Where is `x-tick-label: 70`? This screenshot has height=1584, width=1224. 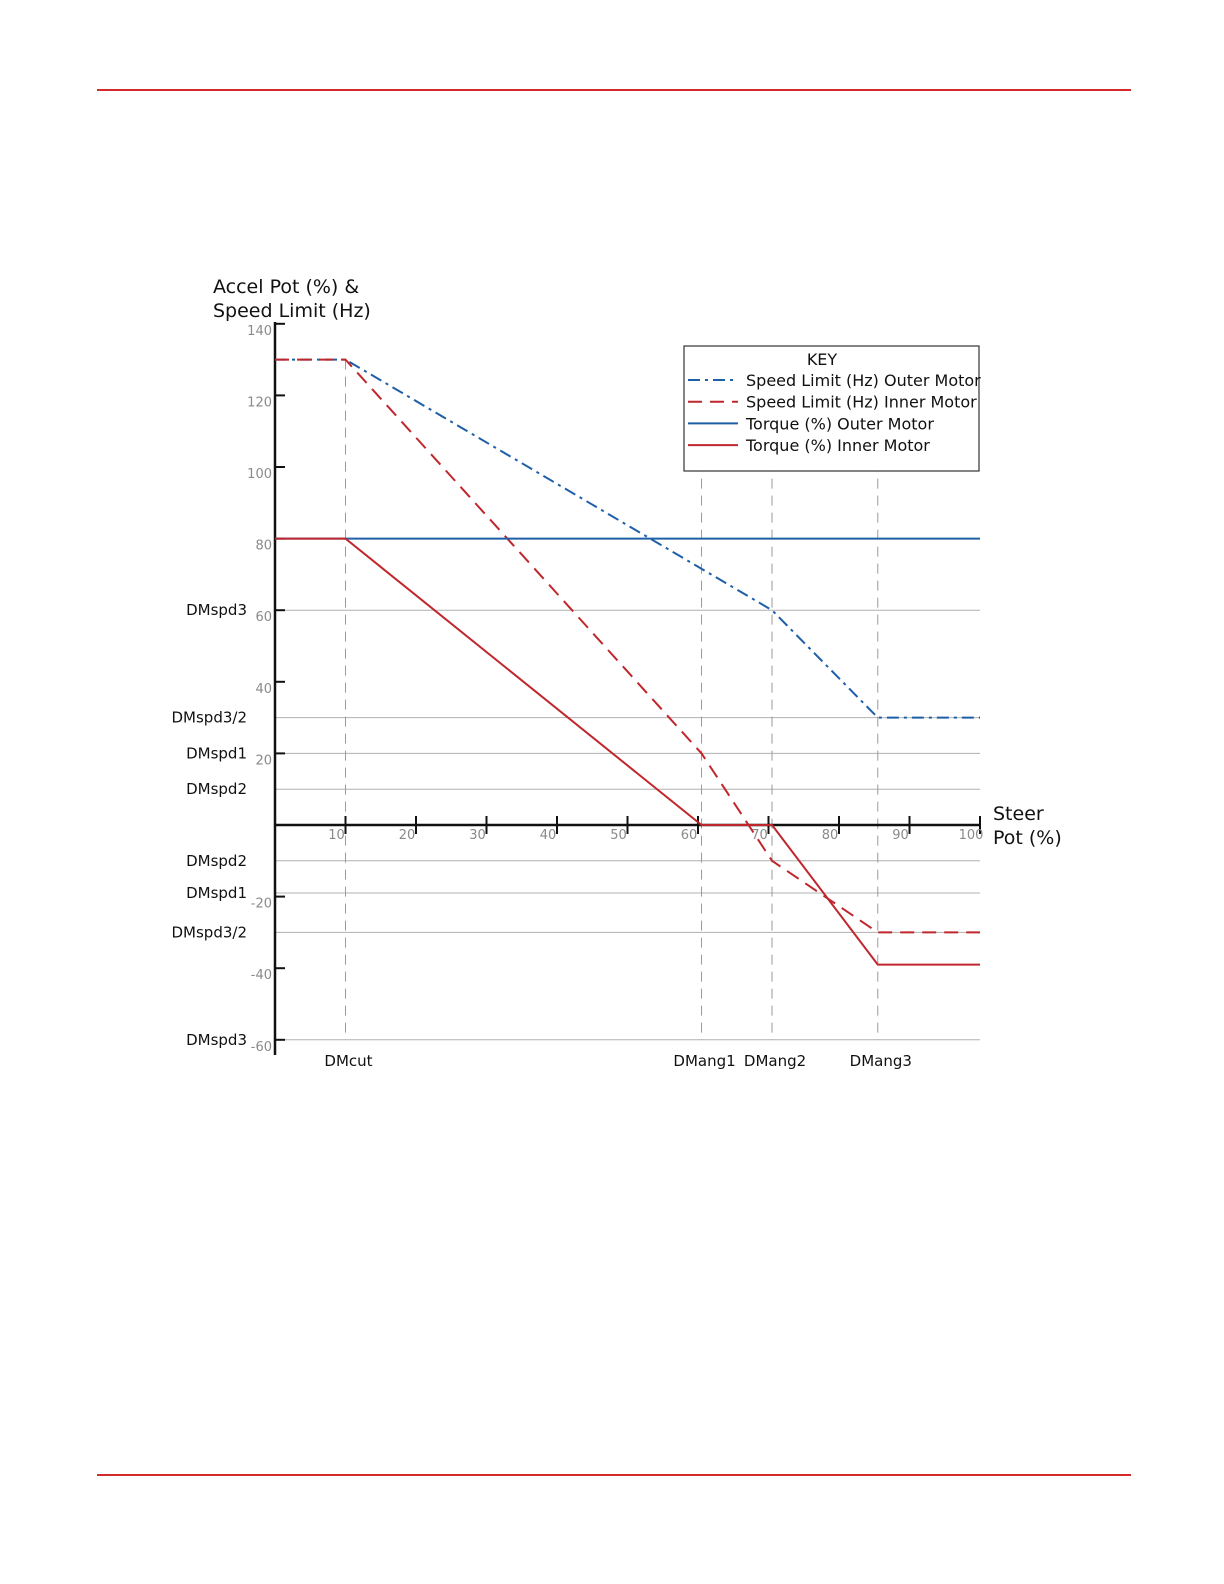 x-tick-label: 70 is located at coordinates (759, 835).